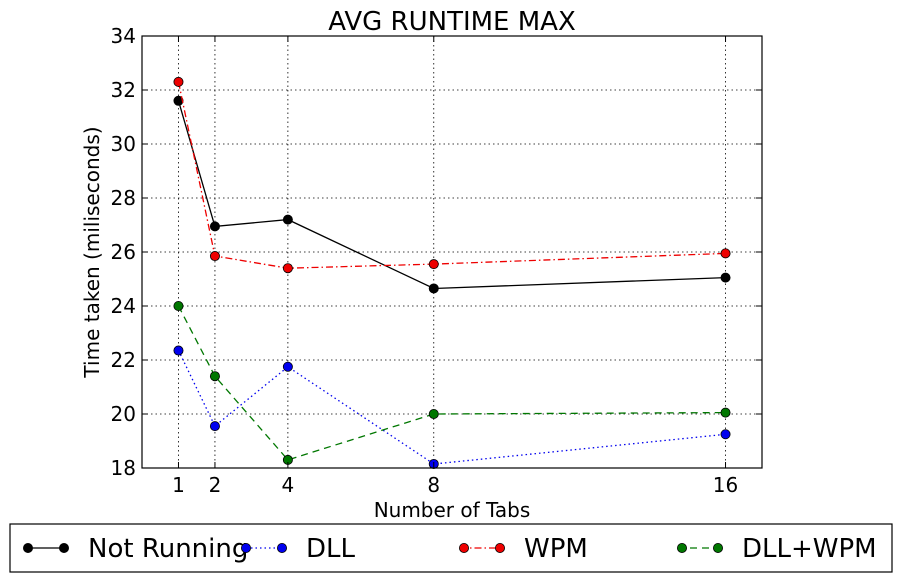 The width and height of the screenshot is (903, 582). I want to click on legend-entry: DLL+WPM, so click(777, 549).